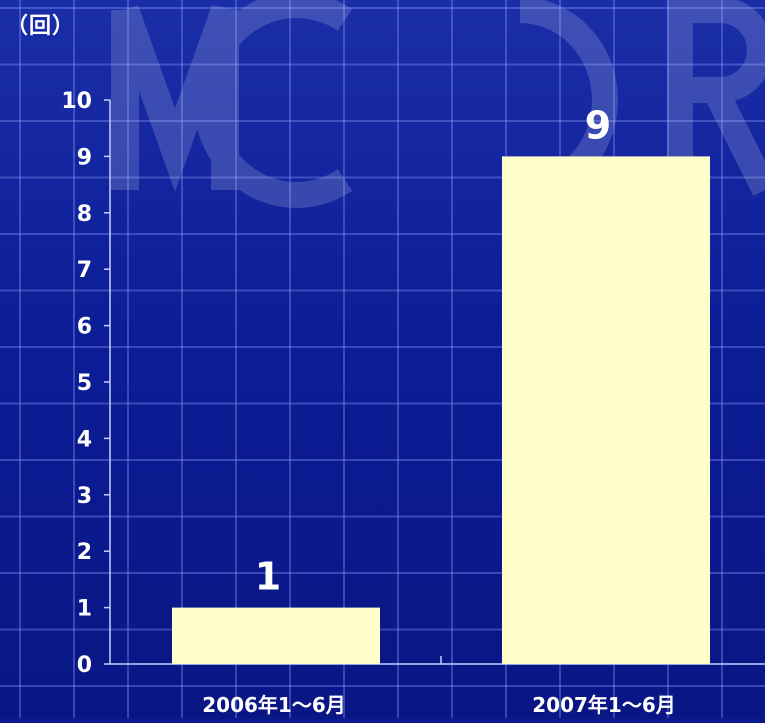  What do you see at coordinates (84, 609) in the screenshot?
I see `y-tick-label: 1` at bounding box center [84, 609].